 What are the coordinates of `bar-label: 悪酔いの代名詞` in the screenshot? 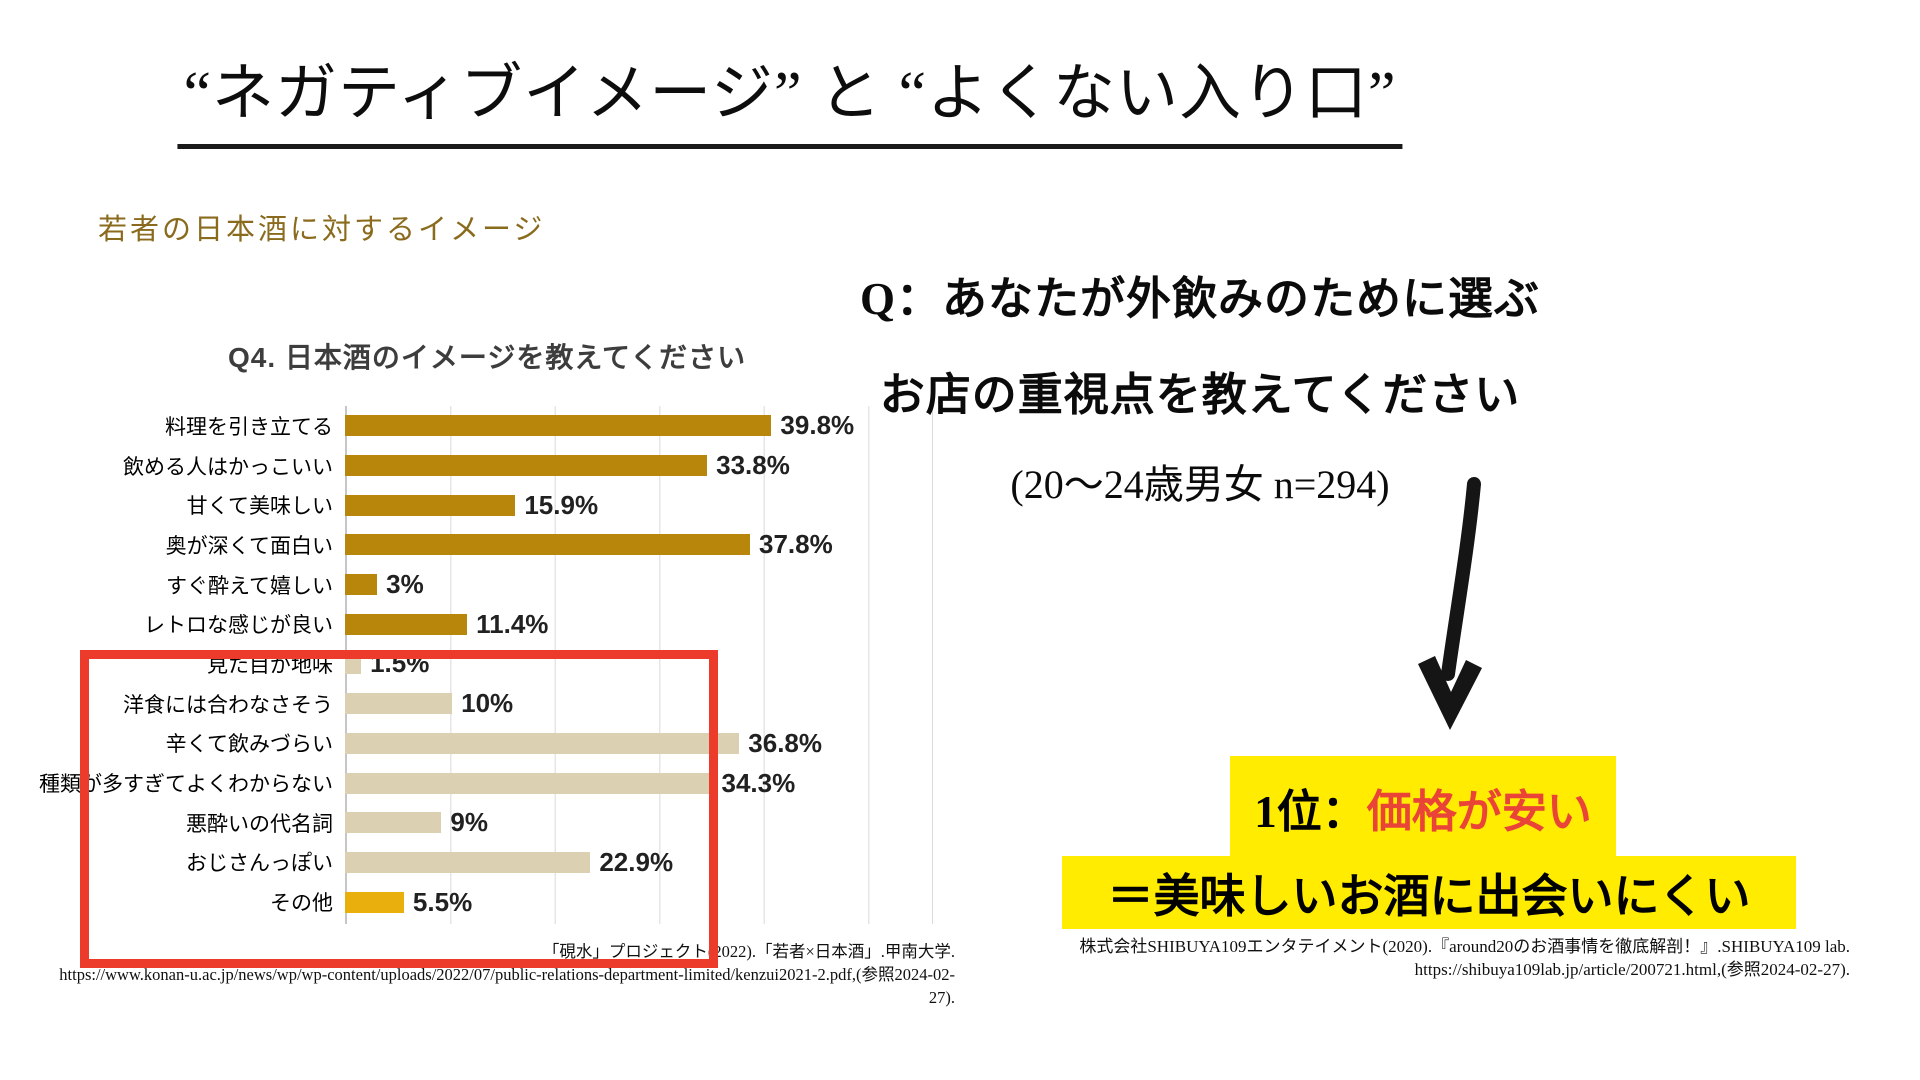 It's located at (259, 824).